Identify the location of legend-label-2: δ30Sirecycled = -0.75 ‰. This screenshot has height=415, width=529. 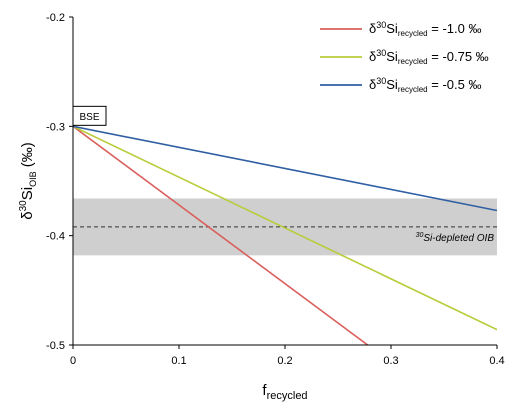
(429, 57).